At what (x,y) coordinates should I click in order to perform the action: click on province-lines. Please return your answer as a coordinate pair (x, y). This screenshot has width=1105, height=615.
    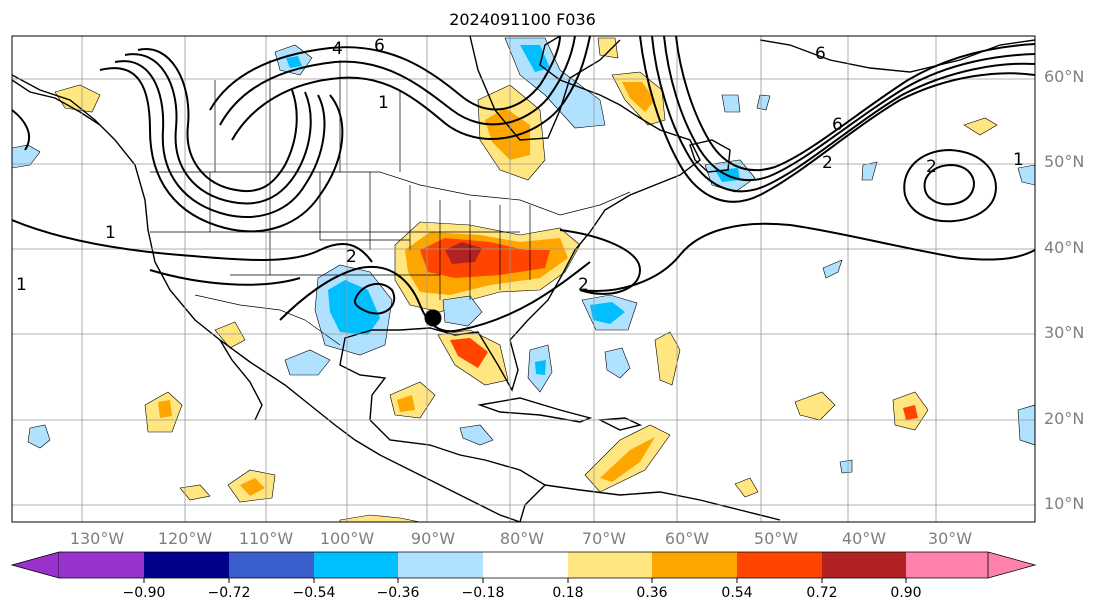
    Looking at the image, I should click on (307, 116).